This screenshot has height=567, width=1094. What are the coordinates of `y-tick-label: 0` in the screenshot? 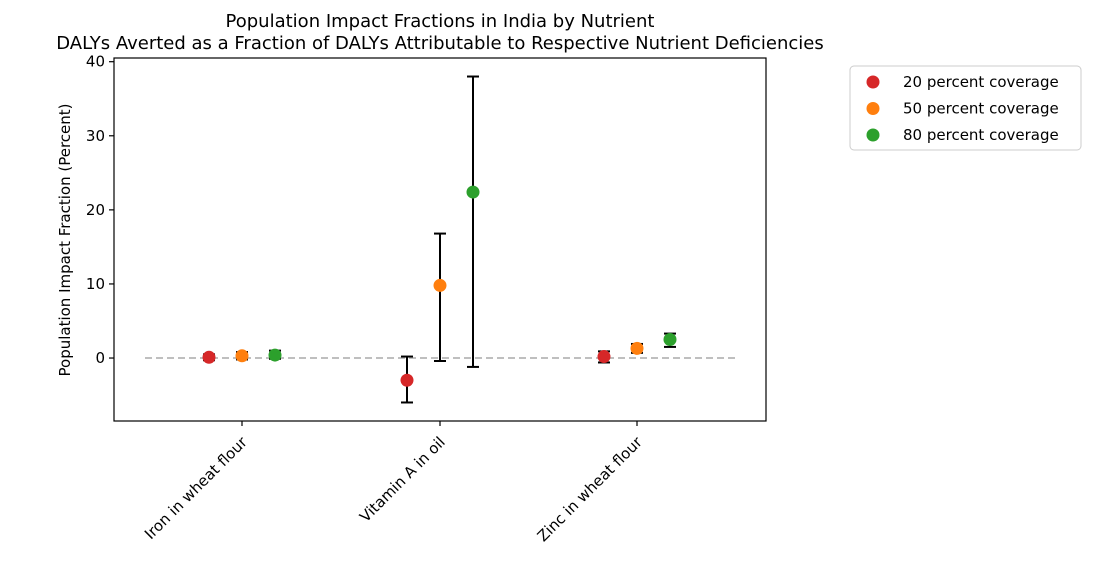 It's located at (100, 358).